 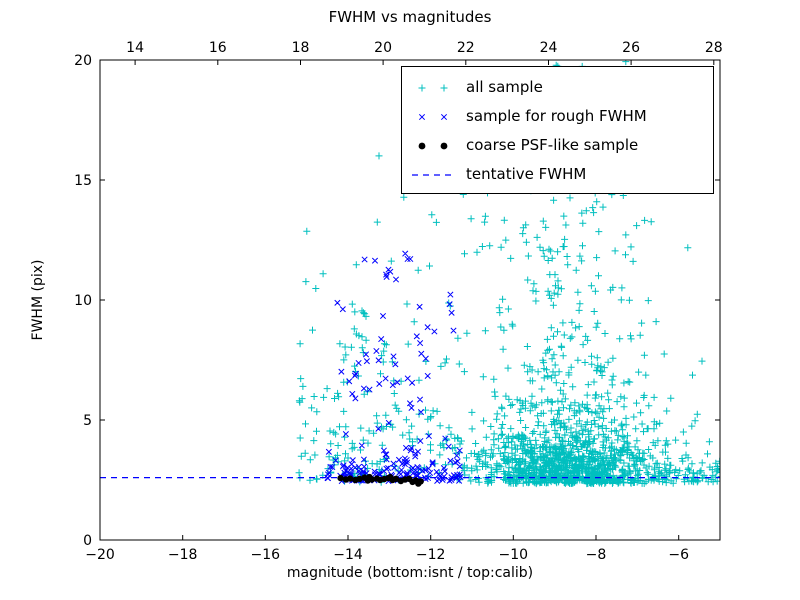 What do you see at coordinates (433, 116) in the screenshot?
I see `legend-marker-x-icon` at bounding box center [433, 116].